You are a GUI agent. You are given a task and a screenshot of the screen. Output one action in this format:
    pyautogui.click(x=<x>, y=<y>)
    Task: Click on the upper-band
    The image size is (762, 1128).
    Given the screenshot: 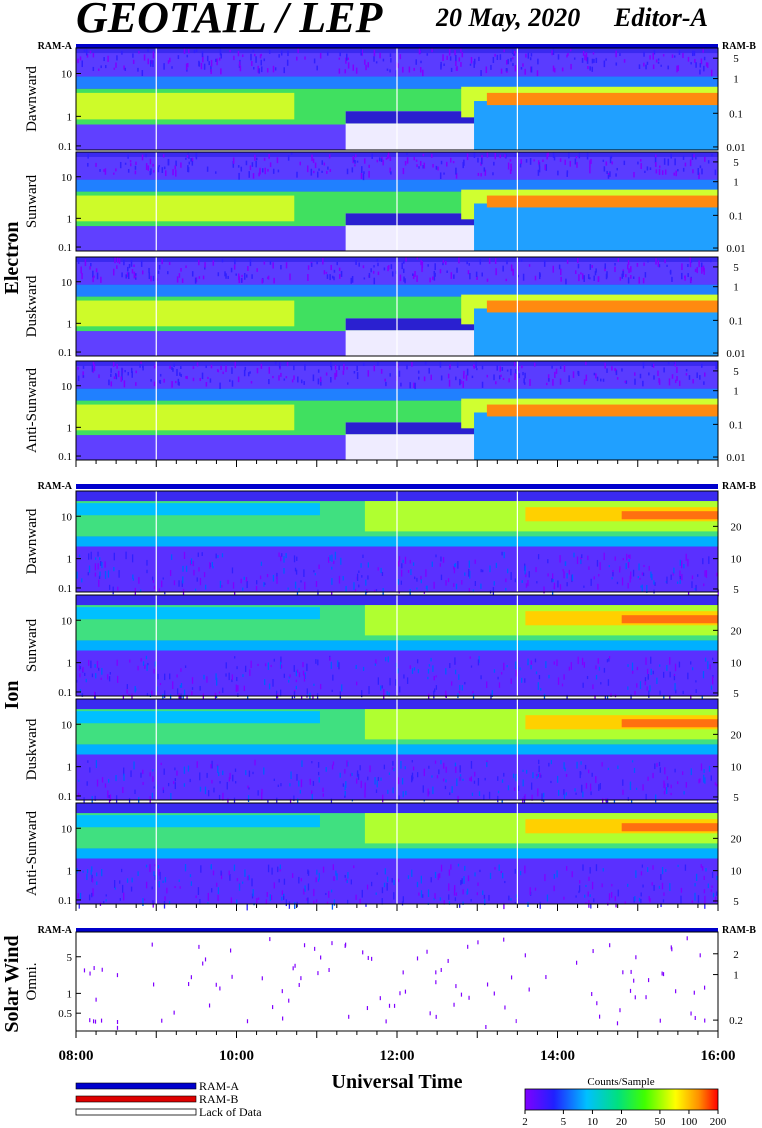 What is the action you would take?
    pyautogui.click(x=198, y=821)
    